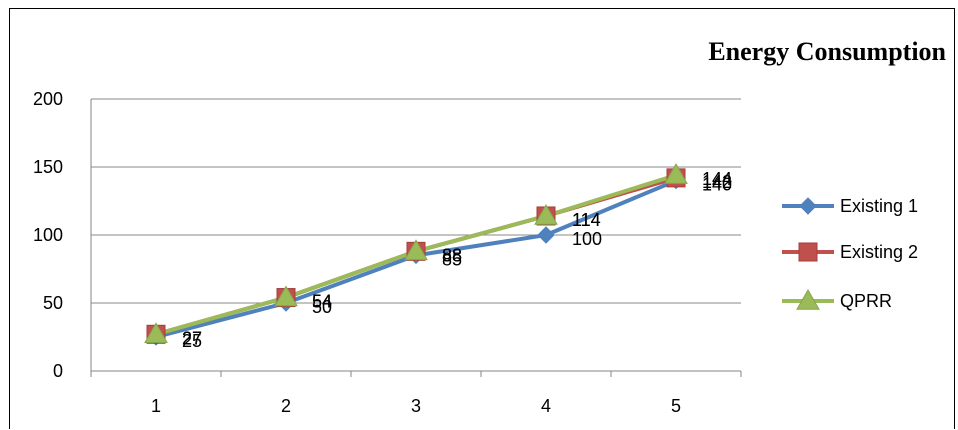  I want to click on data-label: 85, so click(452, 259).